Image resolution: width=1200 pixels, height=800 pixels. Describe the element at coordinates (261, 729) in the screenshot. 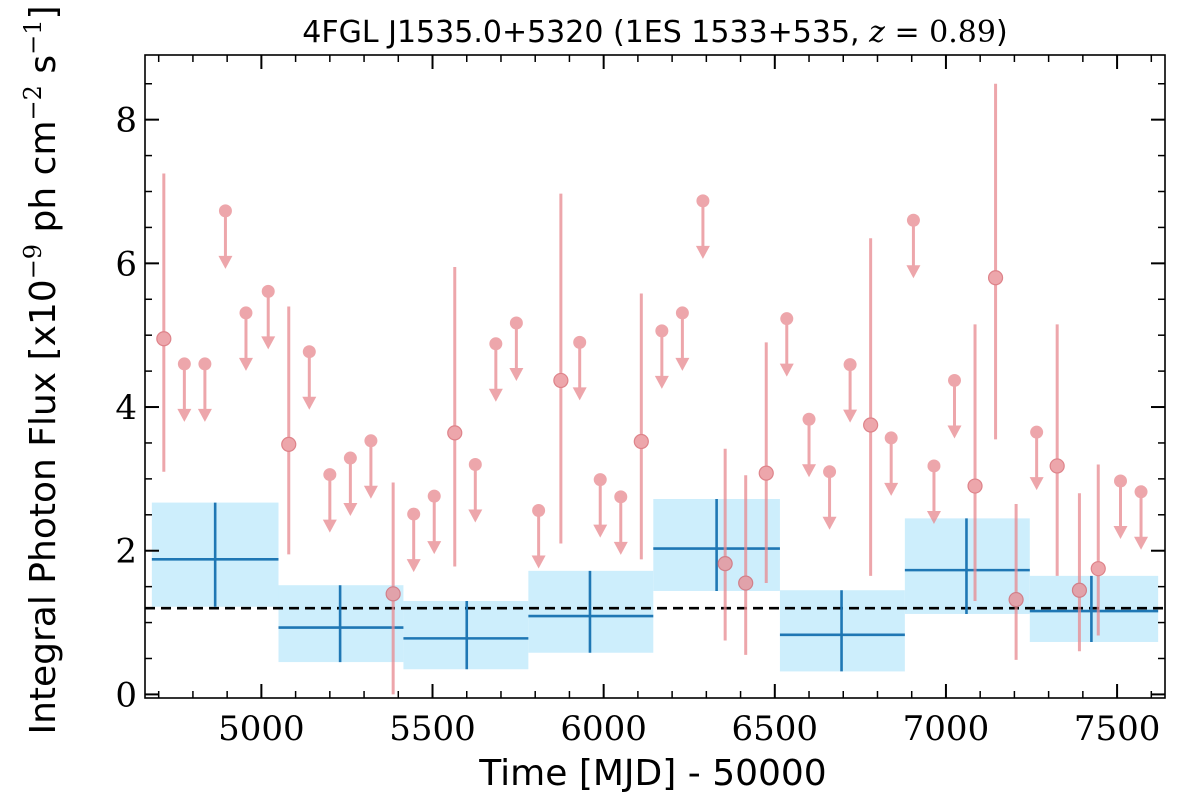

I see `x-tick-label: 5000` at that location.